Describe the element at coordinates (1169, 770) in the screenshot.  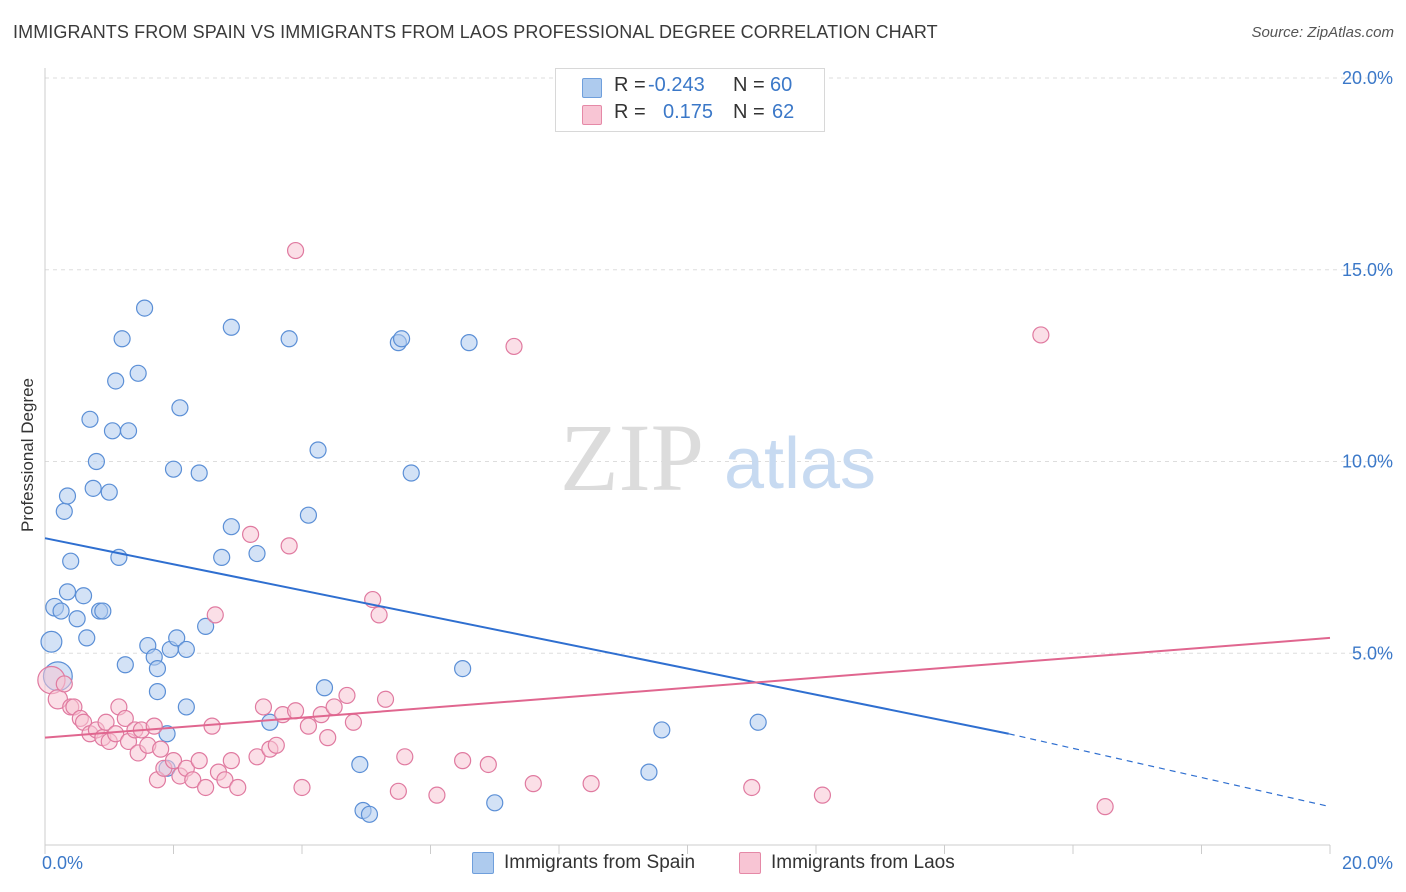
I see `spain-trend-extension` at that location.